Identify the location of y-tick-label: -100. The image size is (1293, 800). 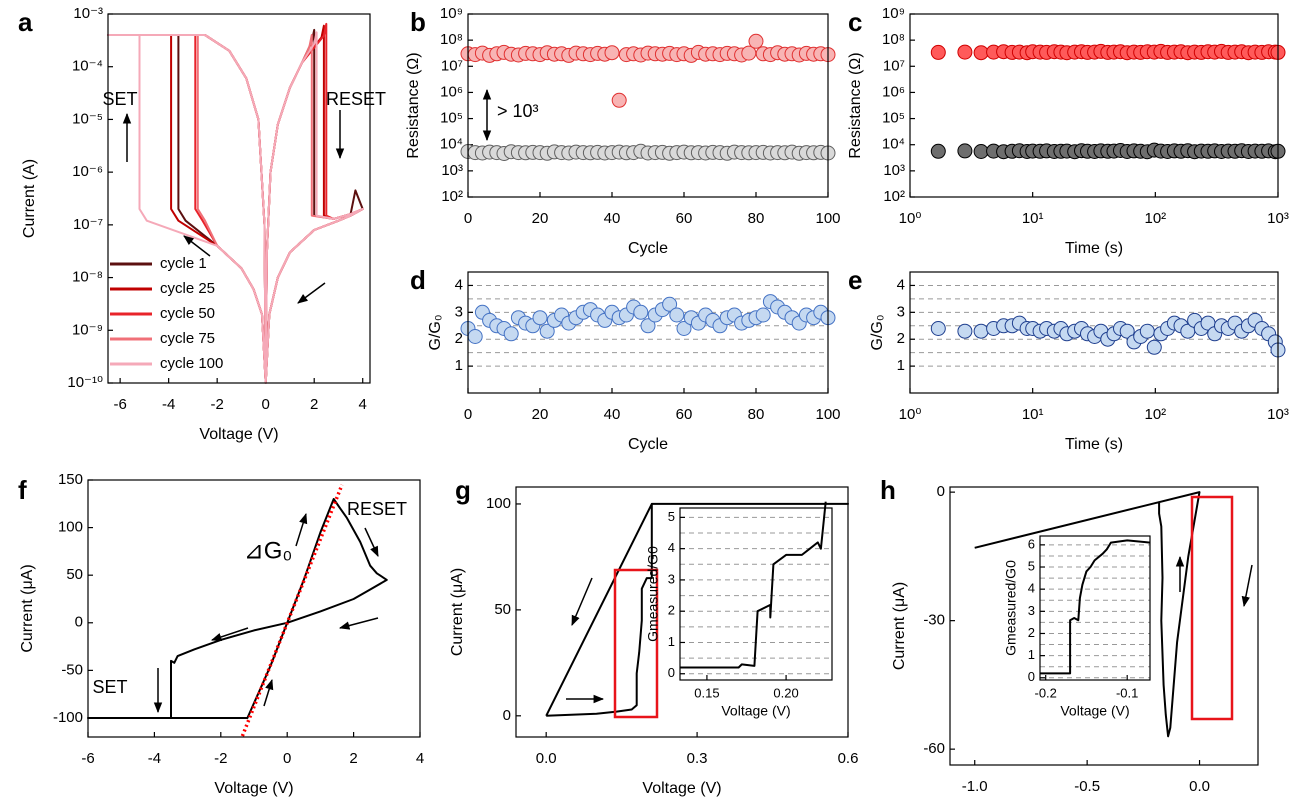
(68, 717).